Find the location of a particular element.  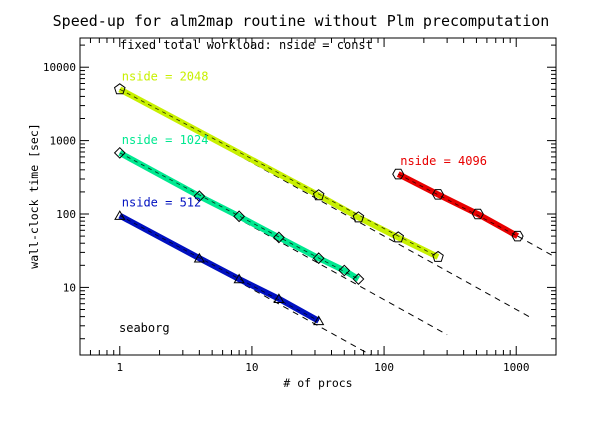

series-label: nside = 2048 is located at coordinates (165, 76).